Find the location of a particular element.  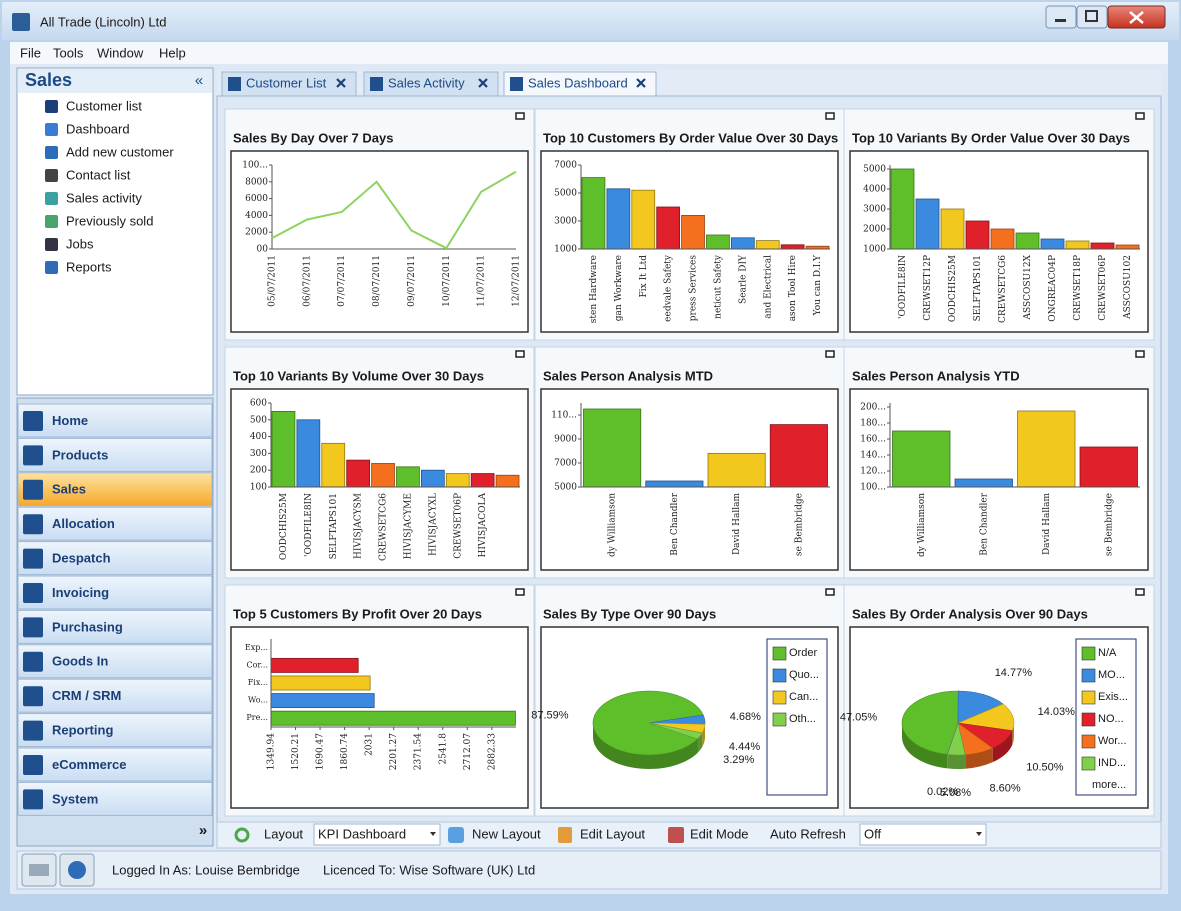

menu-item: File is located at coordinates (30, 52).